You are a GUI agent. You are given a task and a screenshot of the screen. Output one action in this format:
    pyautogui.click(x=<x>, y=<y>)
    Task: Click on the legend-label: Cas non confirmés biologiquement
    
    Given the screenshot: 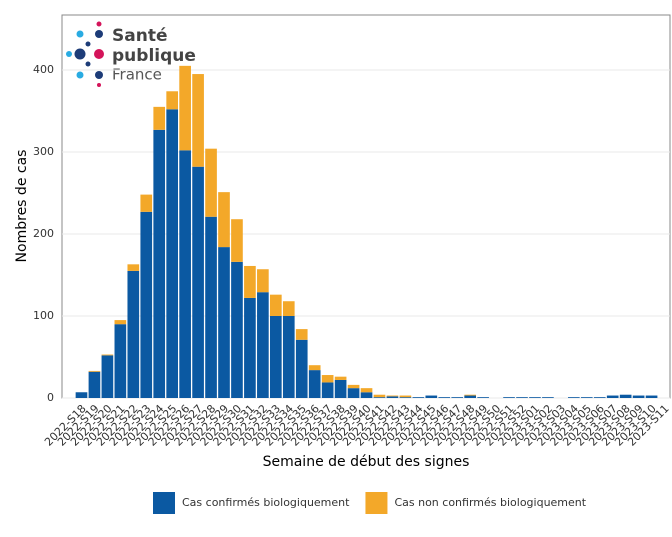 What is the action you would take?
    pyautogui.click(x=490, y=502)
    